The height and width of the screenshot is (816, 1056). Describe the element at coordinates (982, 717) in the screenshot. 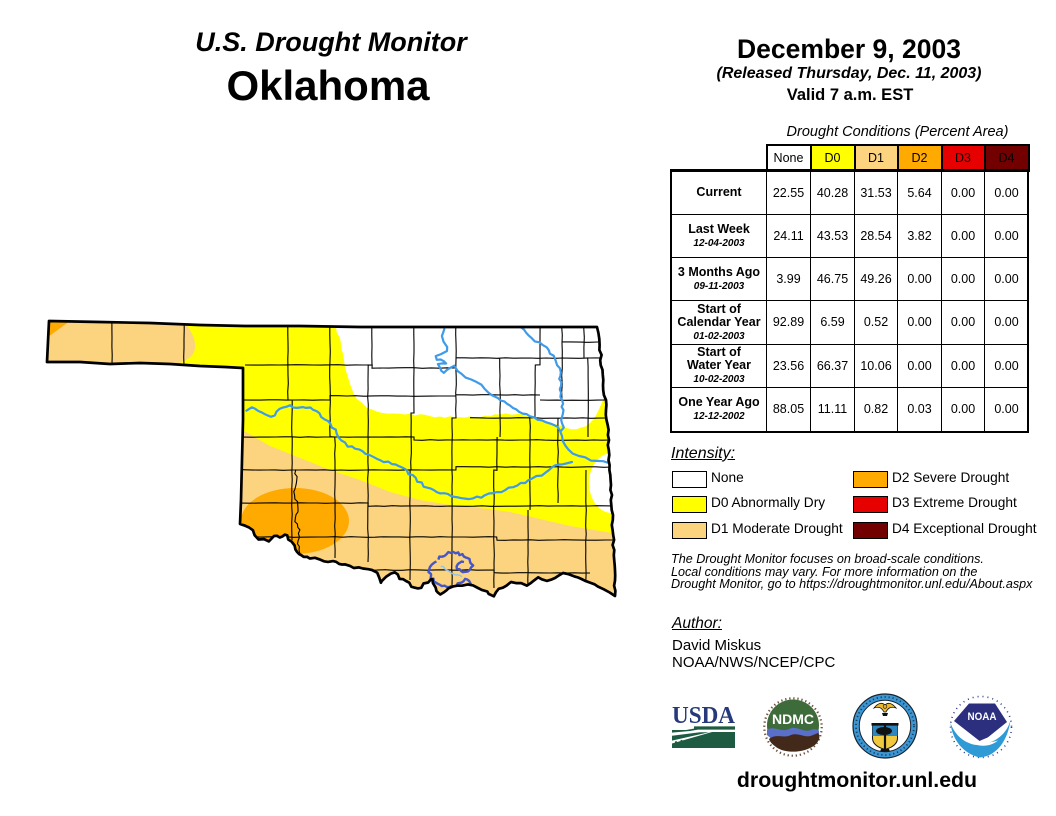

I see `svg-text: NOAA` at that location.